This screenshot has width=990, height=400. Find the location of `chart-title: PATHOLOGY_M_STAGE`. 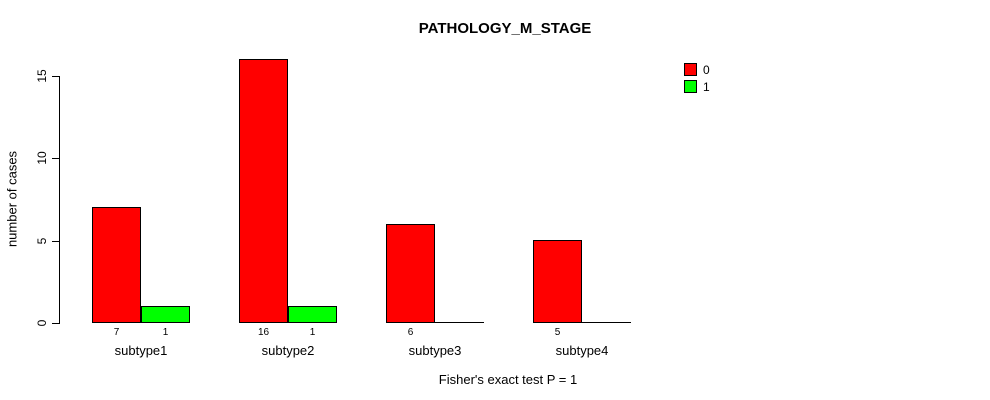

chart-title: PATHOLOGY_M_STAGE is located at coordinates (505, 28).